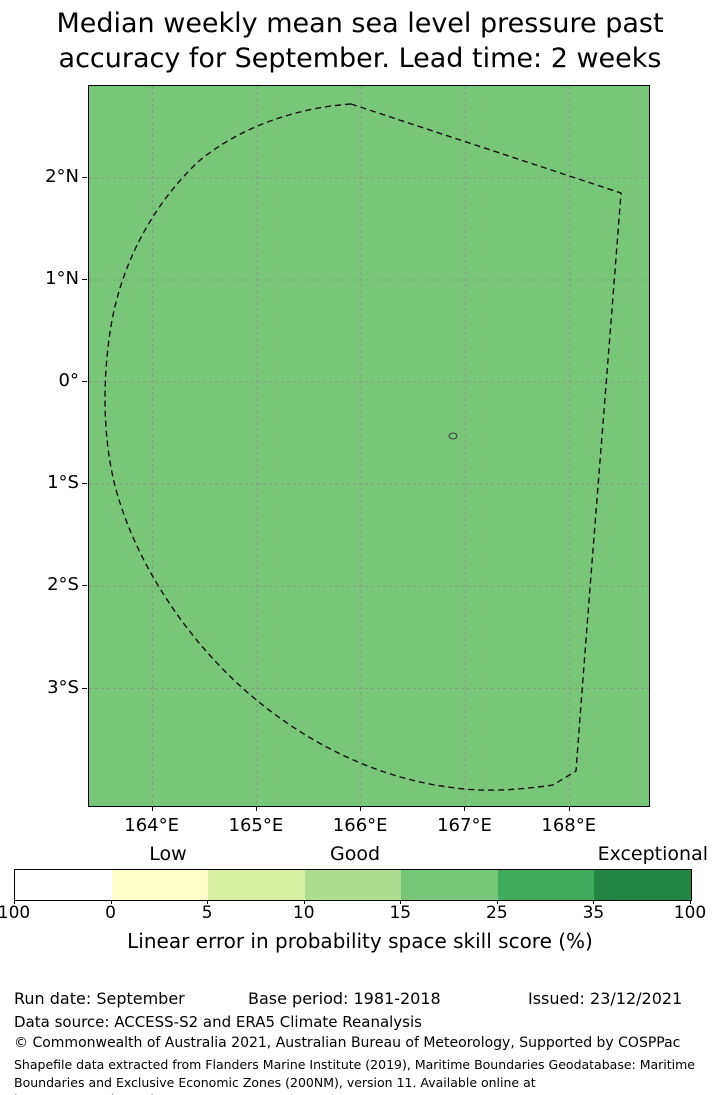 The height and width of the screenshot is (1095, 720). Describe the element at coordinates (68, 381) in the screenshot. I see `y-tick-label: 0°` at that location.